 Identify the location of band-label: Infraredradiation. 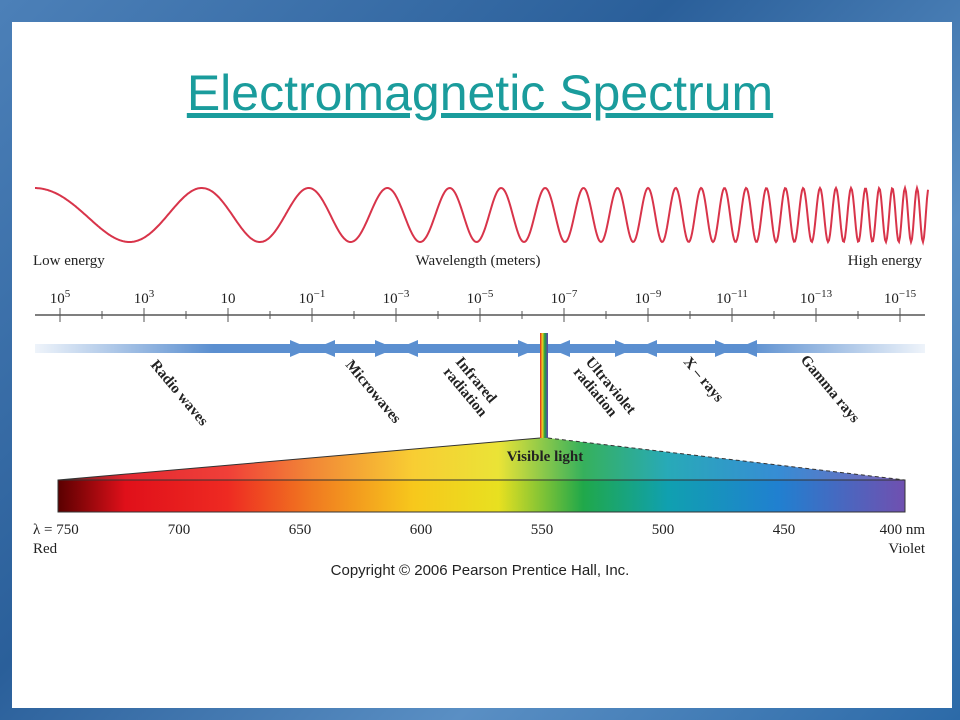
(471, 387).